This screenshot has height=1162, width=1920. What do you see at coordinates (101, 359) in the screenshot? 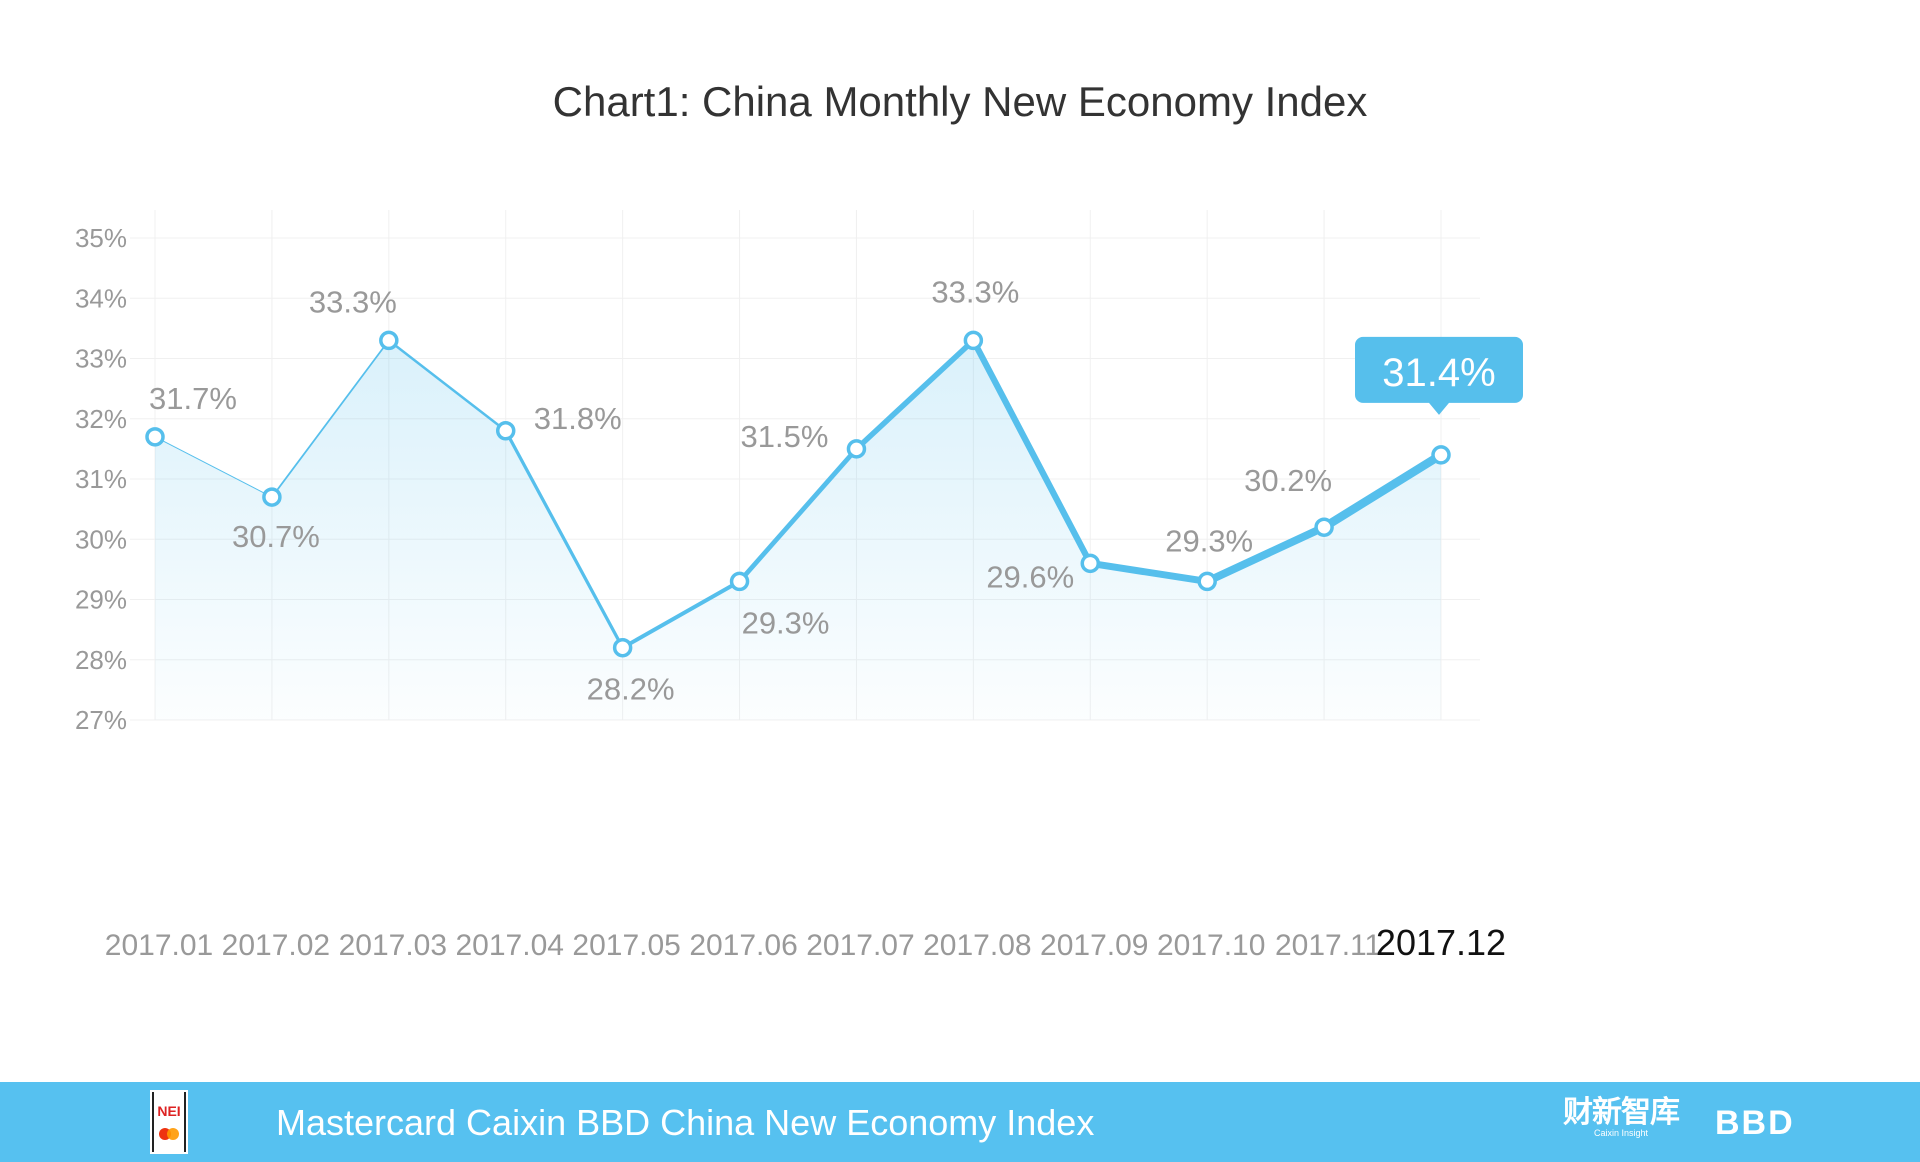
I see `y-tick-label: 33%` at bounding box center [101, 359].